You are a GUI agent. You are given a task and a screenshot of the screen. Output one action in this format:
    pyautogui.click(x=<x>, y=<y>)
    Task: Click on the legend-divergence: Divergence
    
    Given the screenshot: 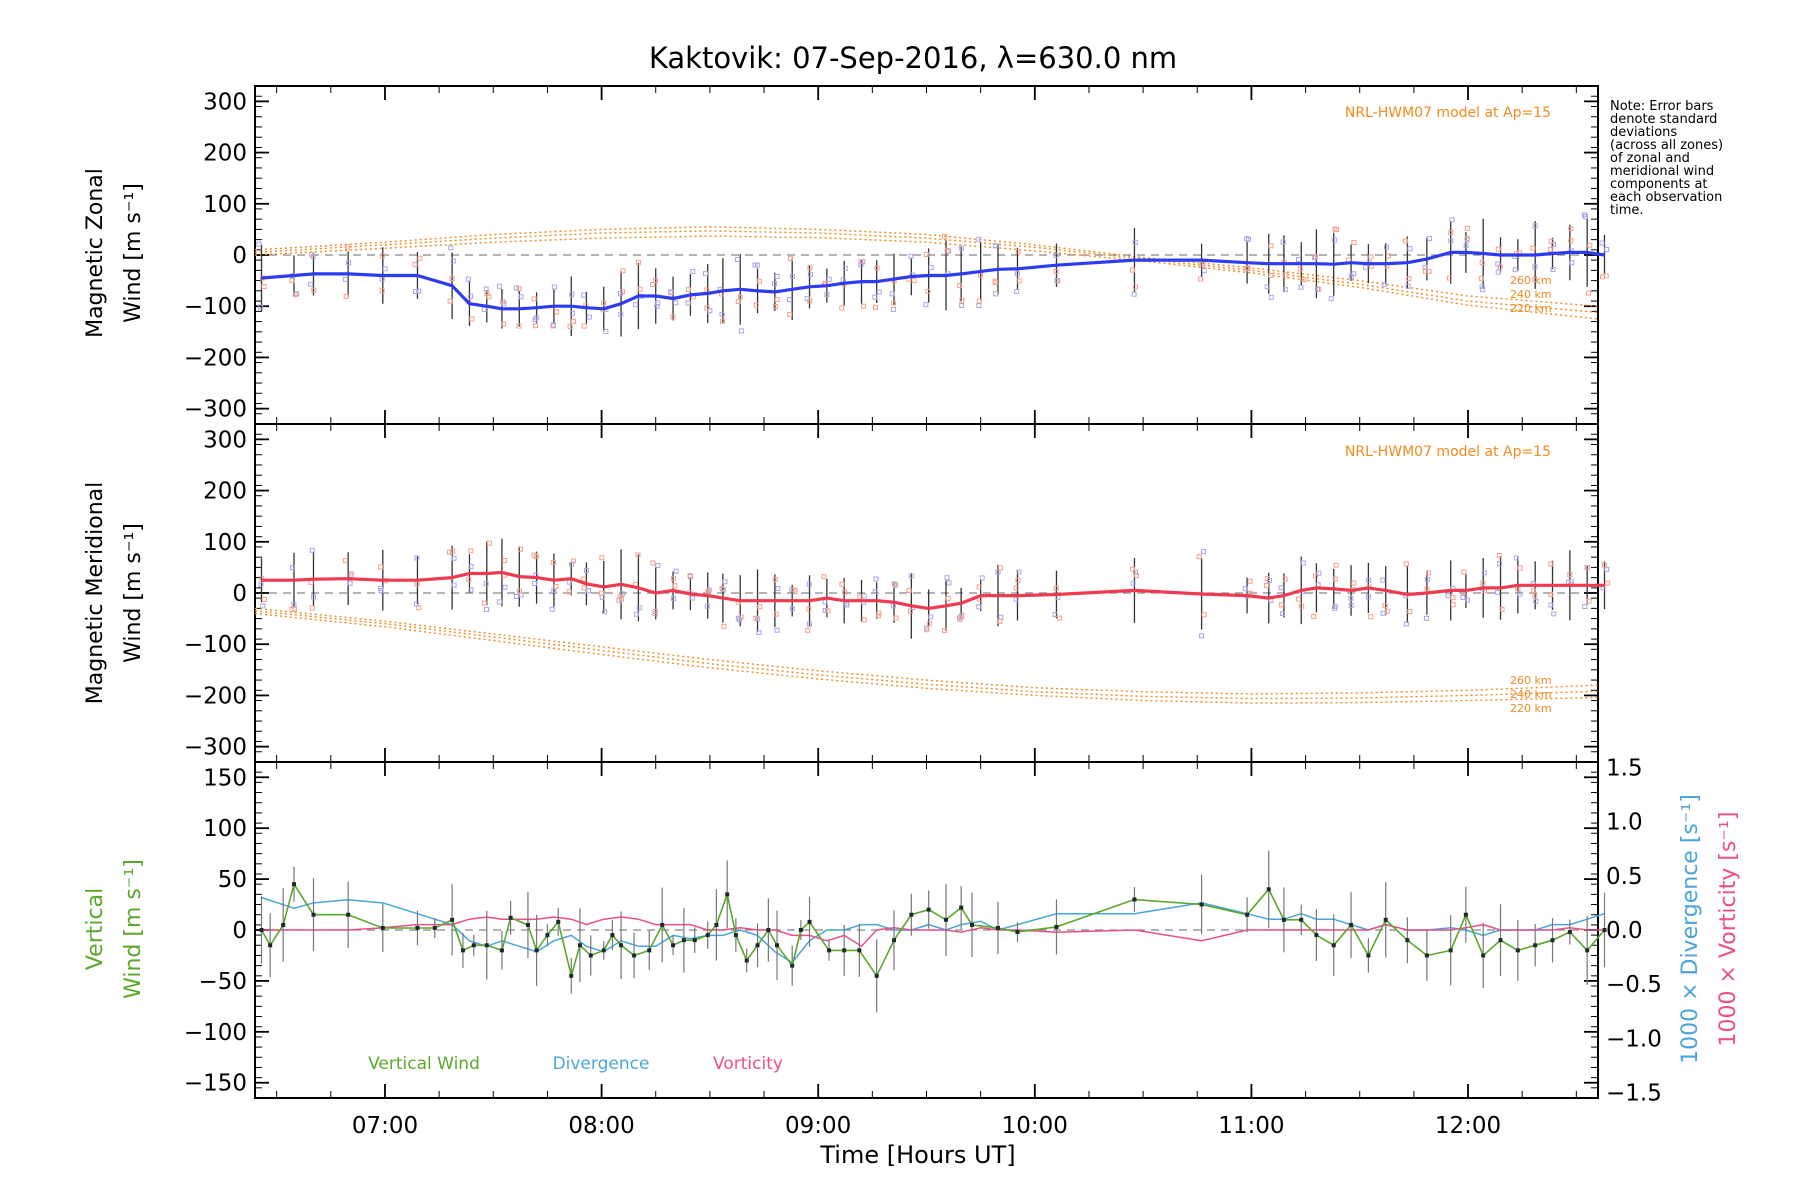 What is the action you would take?
    pyautogui.click(x=601, y=1064)
    